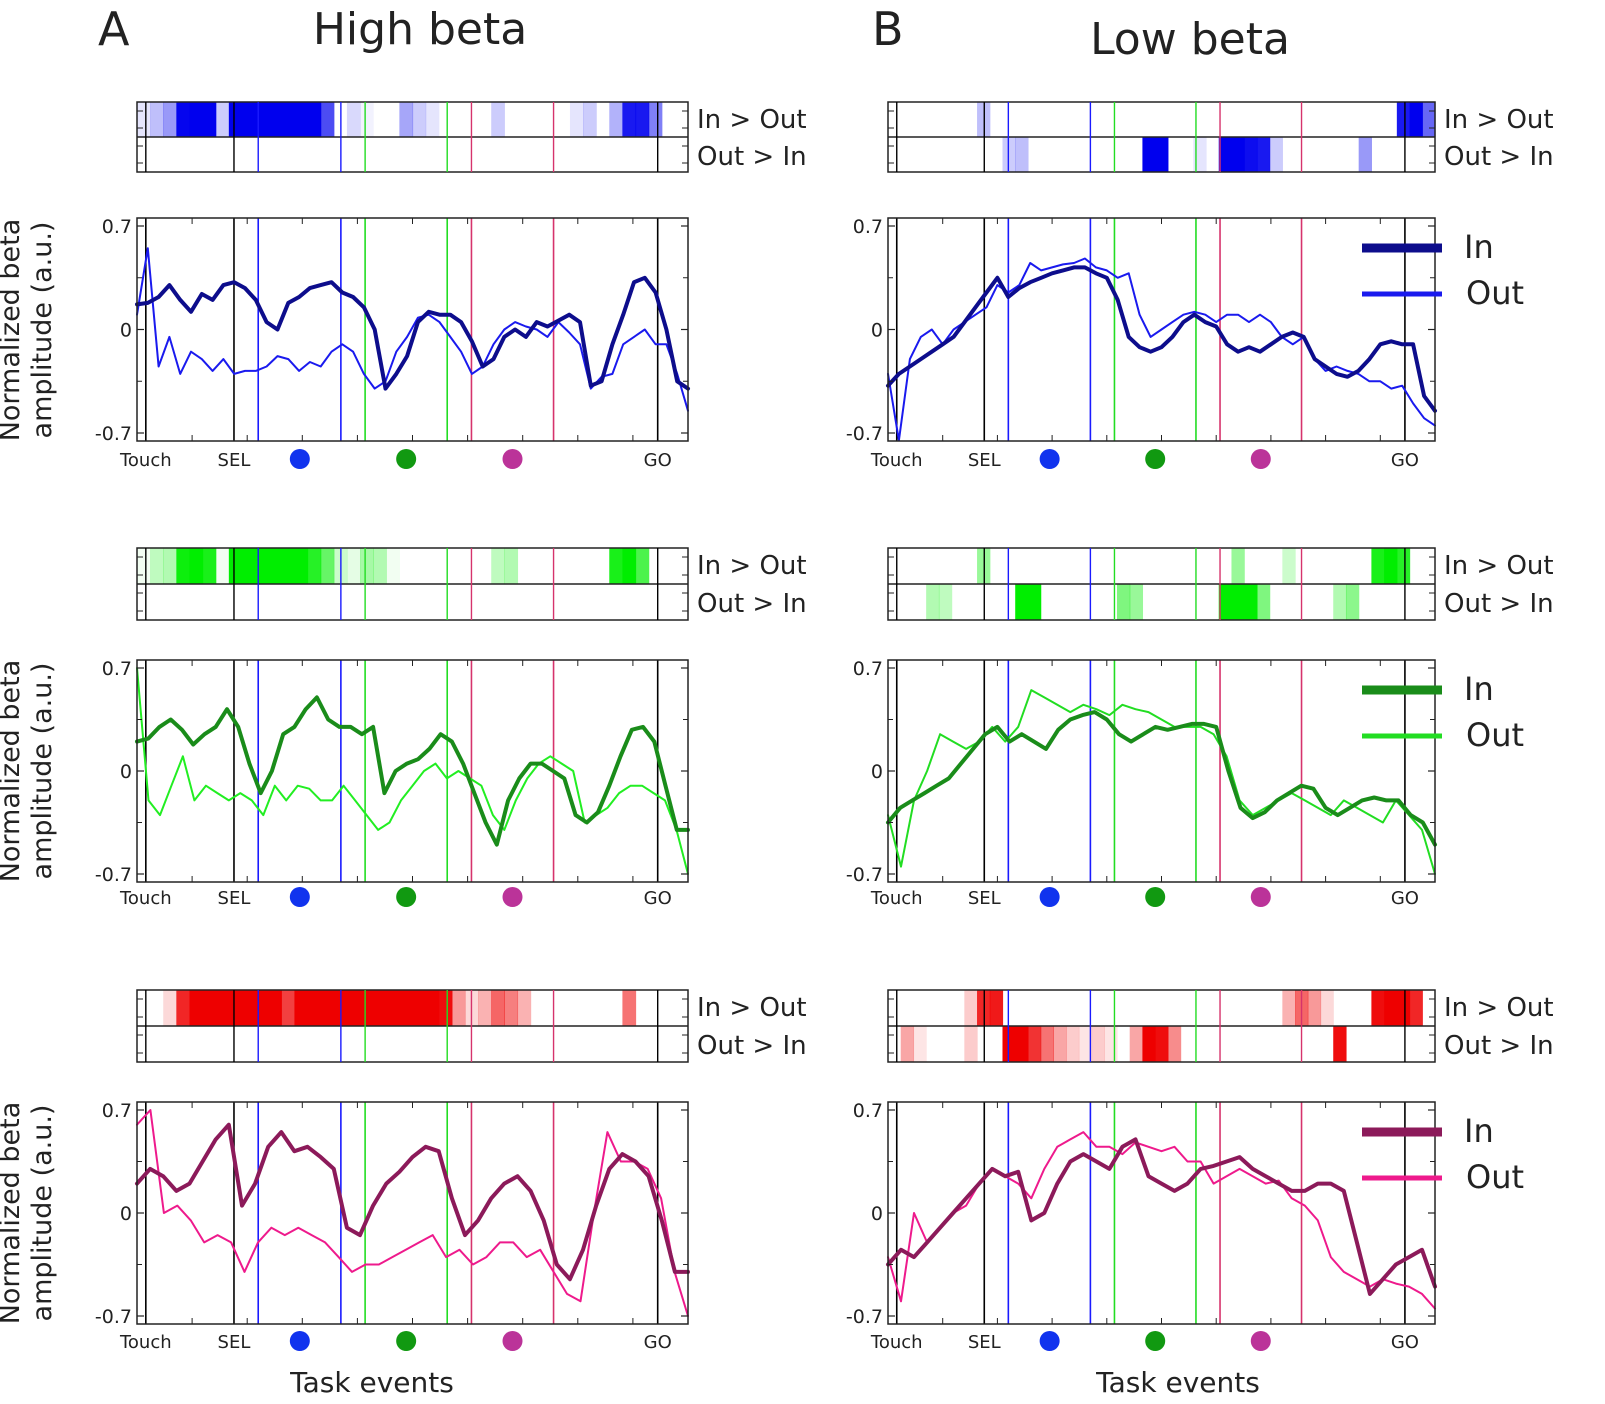 The width and height of the screenshot is (1605, 1404). I want to click on panel-b-title: Low beta, so click(1190, 39).